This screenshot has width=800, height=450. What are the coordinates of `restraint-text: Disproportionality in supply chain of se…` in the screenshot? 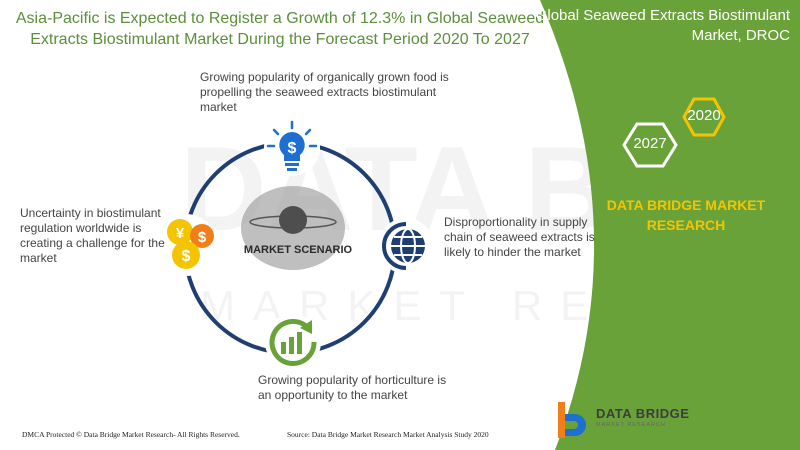 It's located at (519, 237).